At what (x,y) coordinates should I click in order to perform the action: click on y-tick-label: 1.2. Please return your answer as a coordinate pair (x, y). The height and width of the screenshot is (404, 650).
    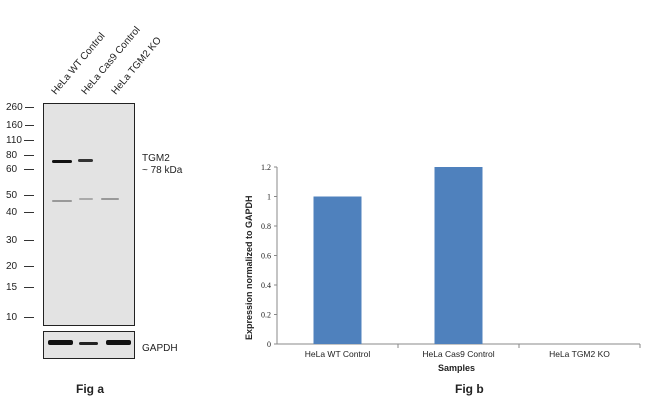
    Looking at the image, I should click on (266, 167).